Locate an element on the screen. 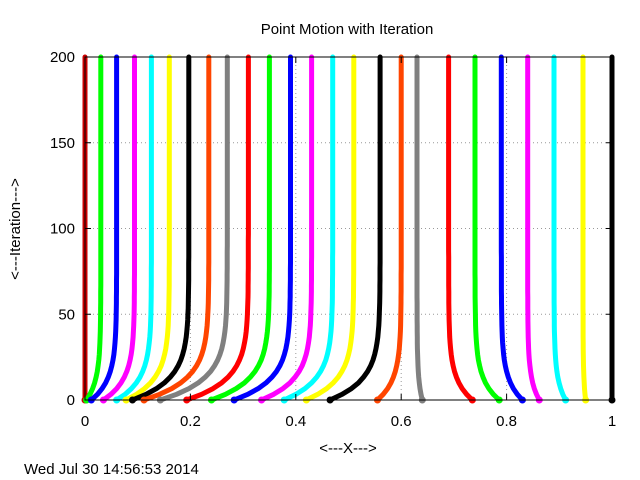 This screenshot has width=640, height=480. x-axis-label: <---X---> is located at coordinates (348, 448).